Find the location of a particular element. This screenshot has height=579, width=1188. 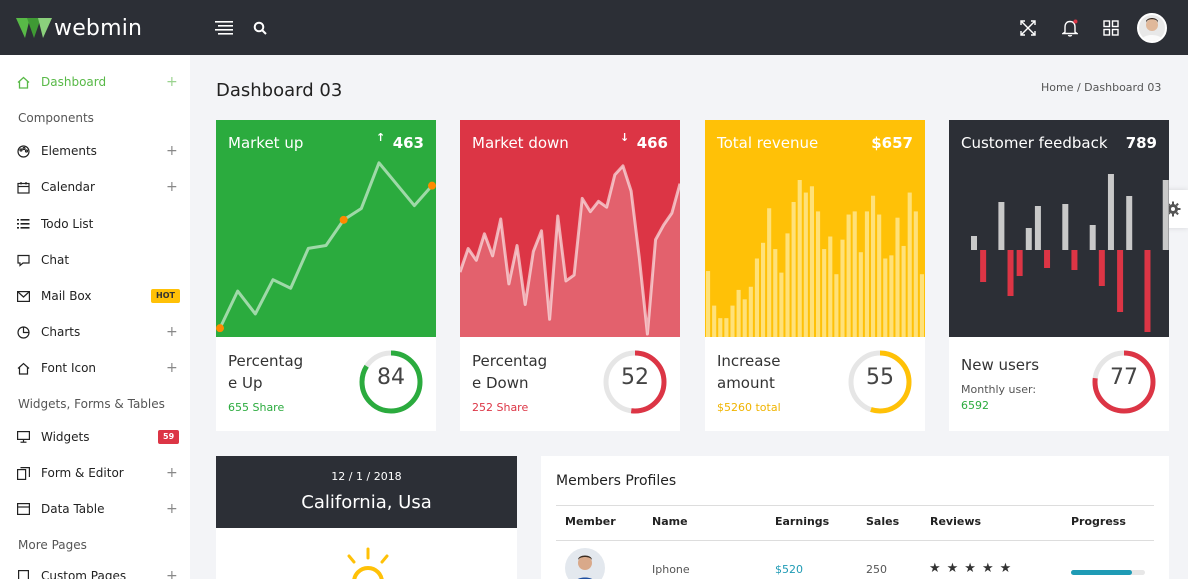

customer-feedback-header: Customer feedback 789 is located at coordinates (1059, 228).